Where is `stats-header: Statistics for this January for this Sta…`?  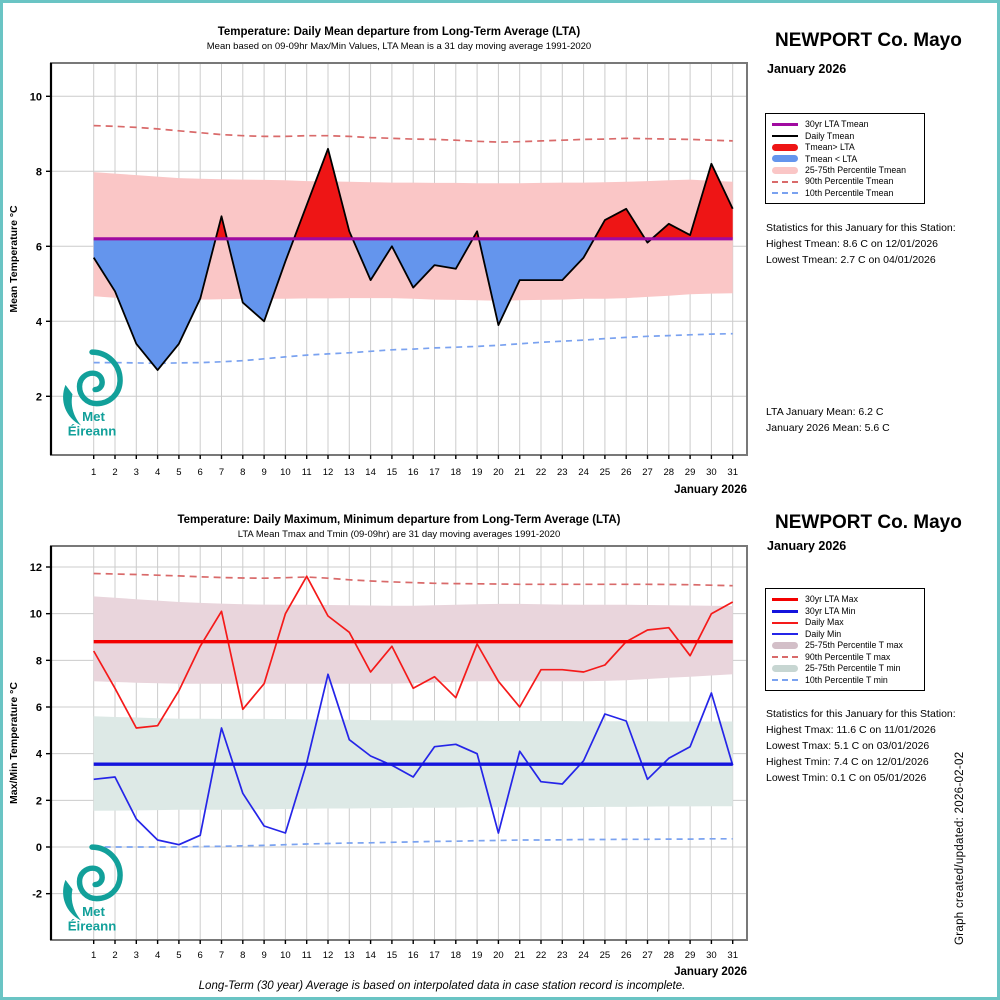 stats-header: Statistics for this January for this Sta… is located at coordinates (861, 228).